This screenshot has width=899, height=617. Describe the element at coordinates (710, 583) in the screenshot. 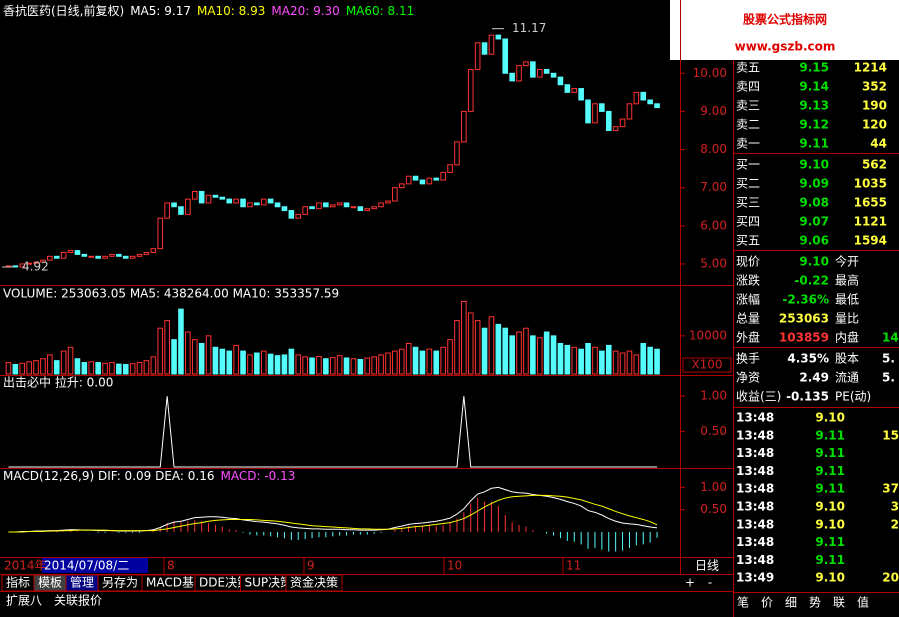

I see `zoom-out: -` at that location.